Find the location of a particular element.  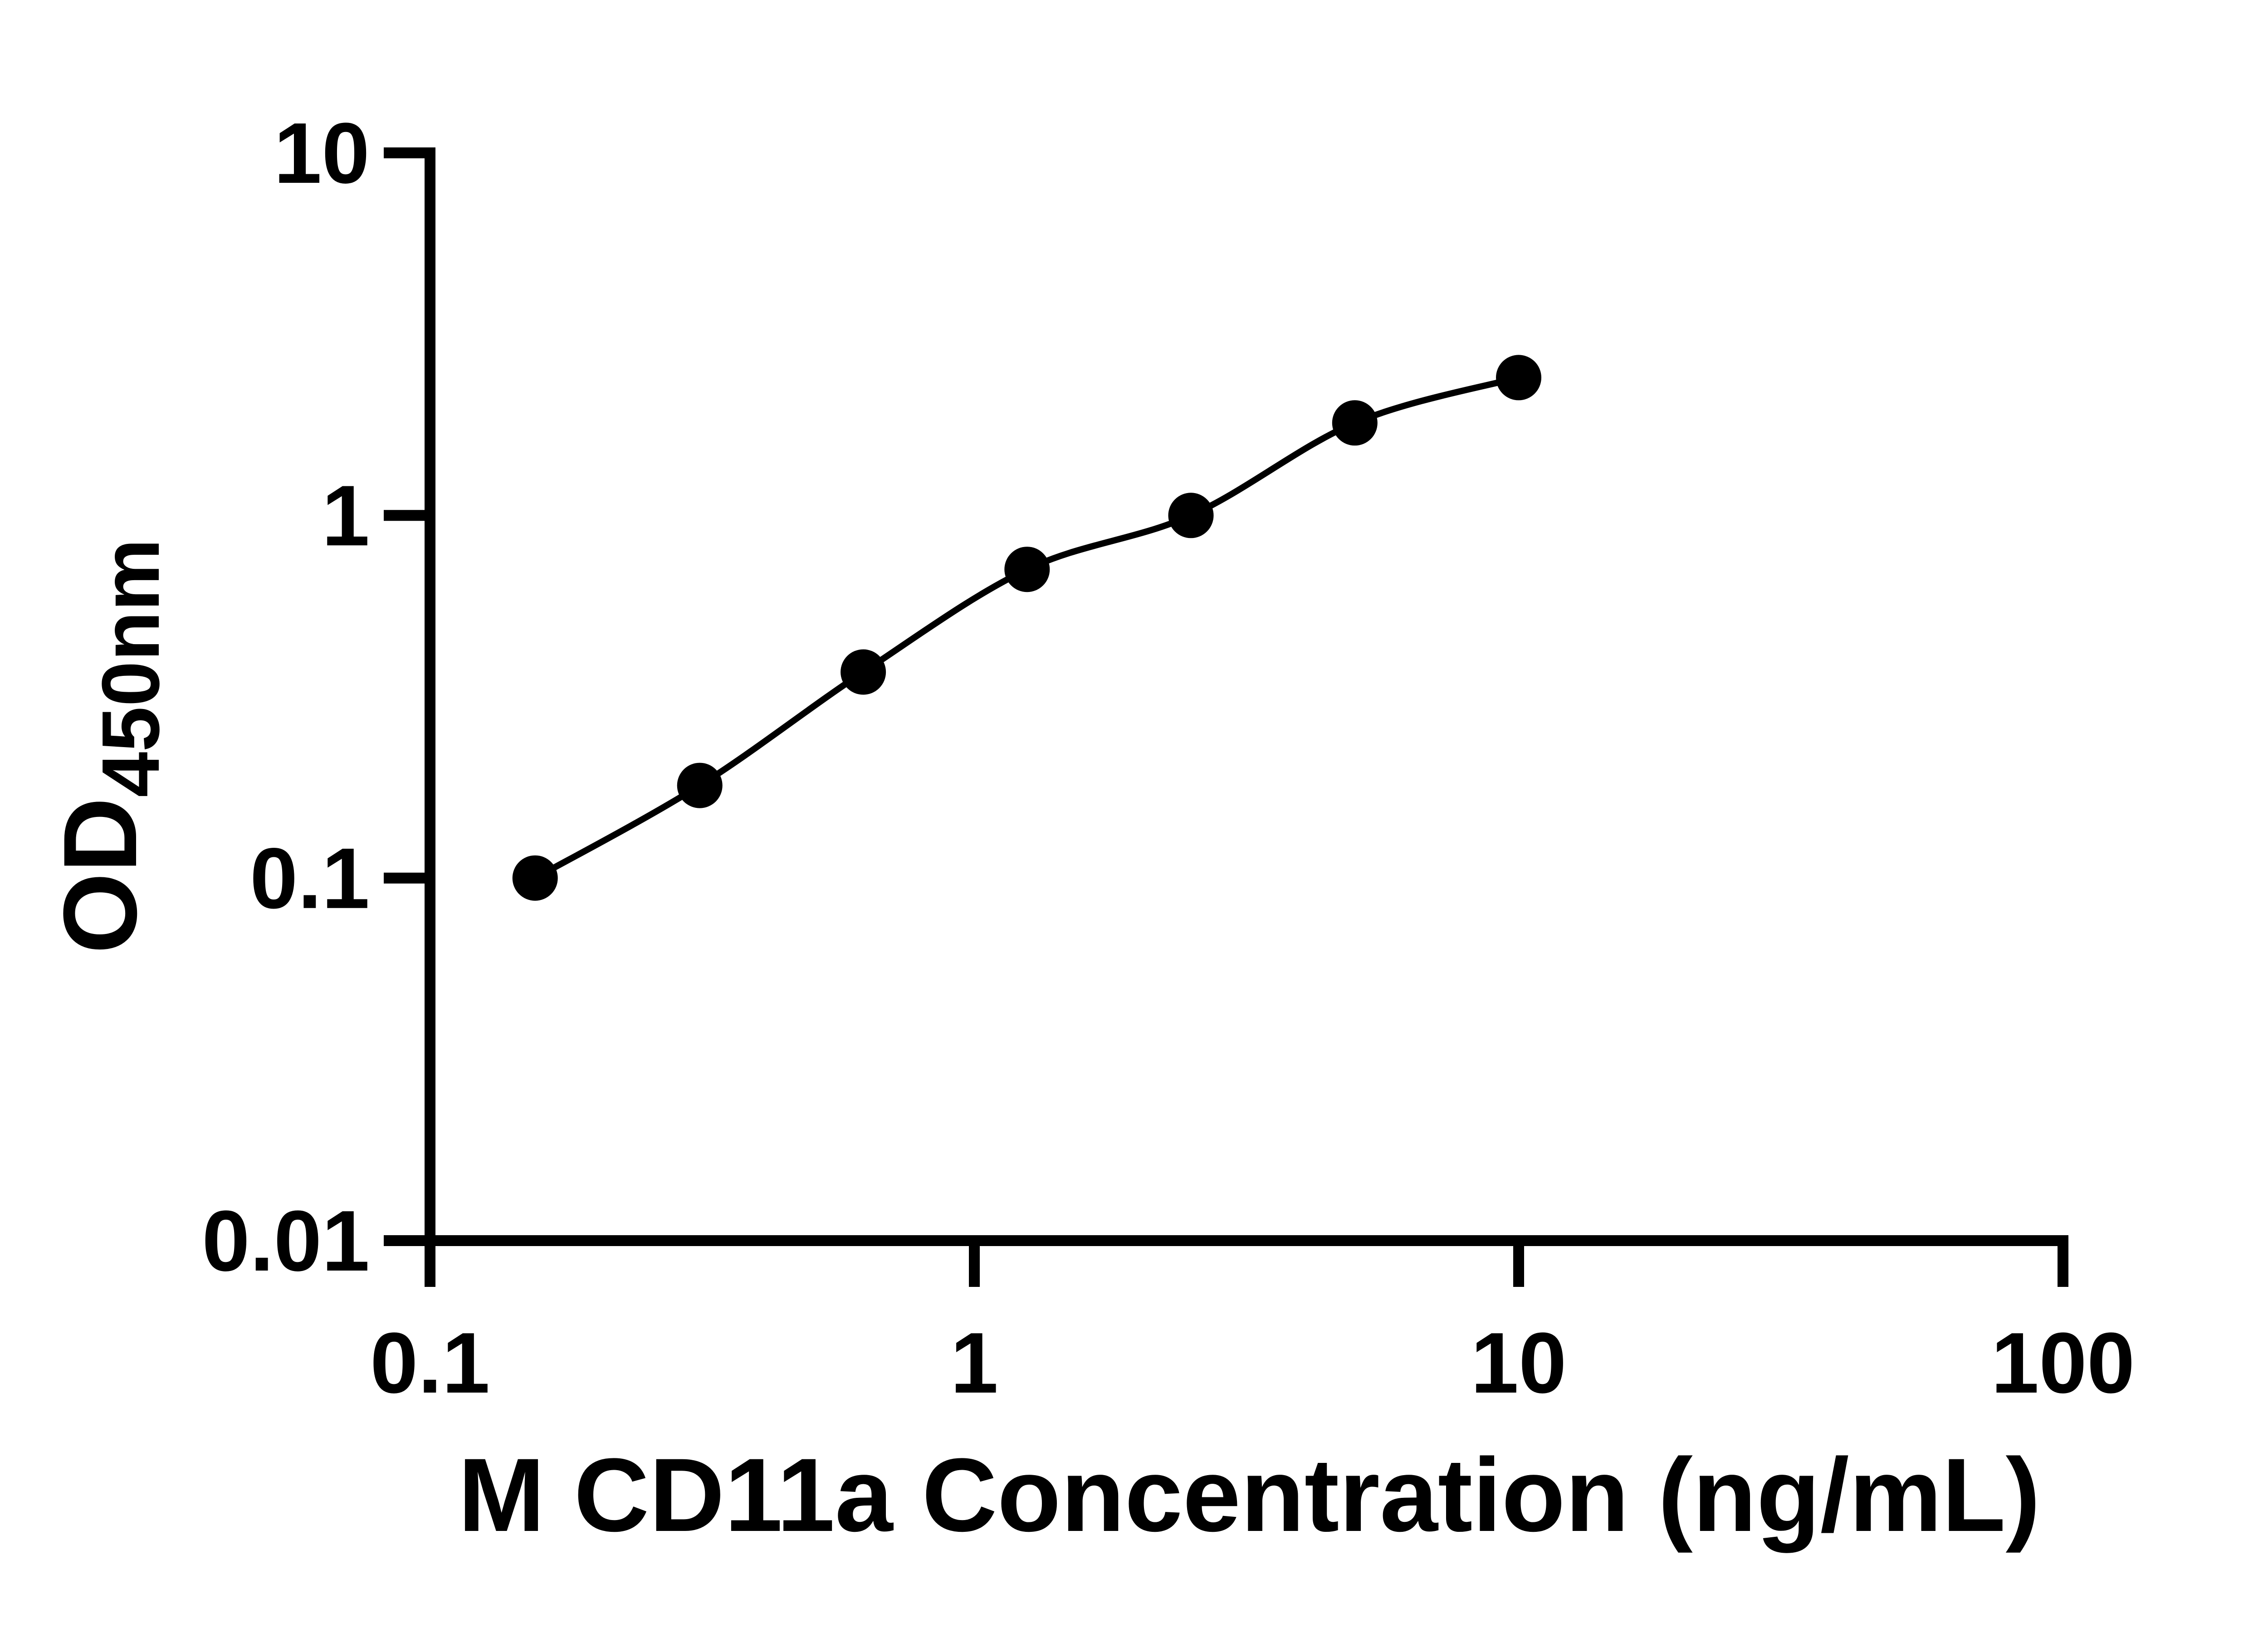

y-axis-title: OD450nm is located at coordinates (109, 745).